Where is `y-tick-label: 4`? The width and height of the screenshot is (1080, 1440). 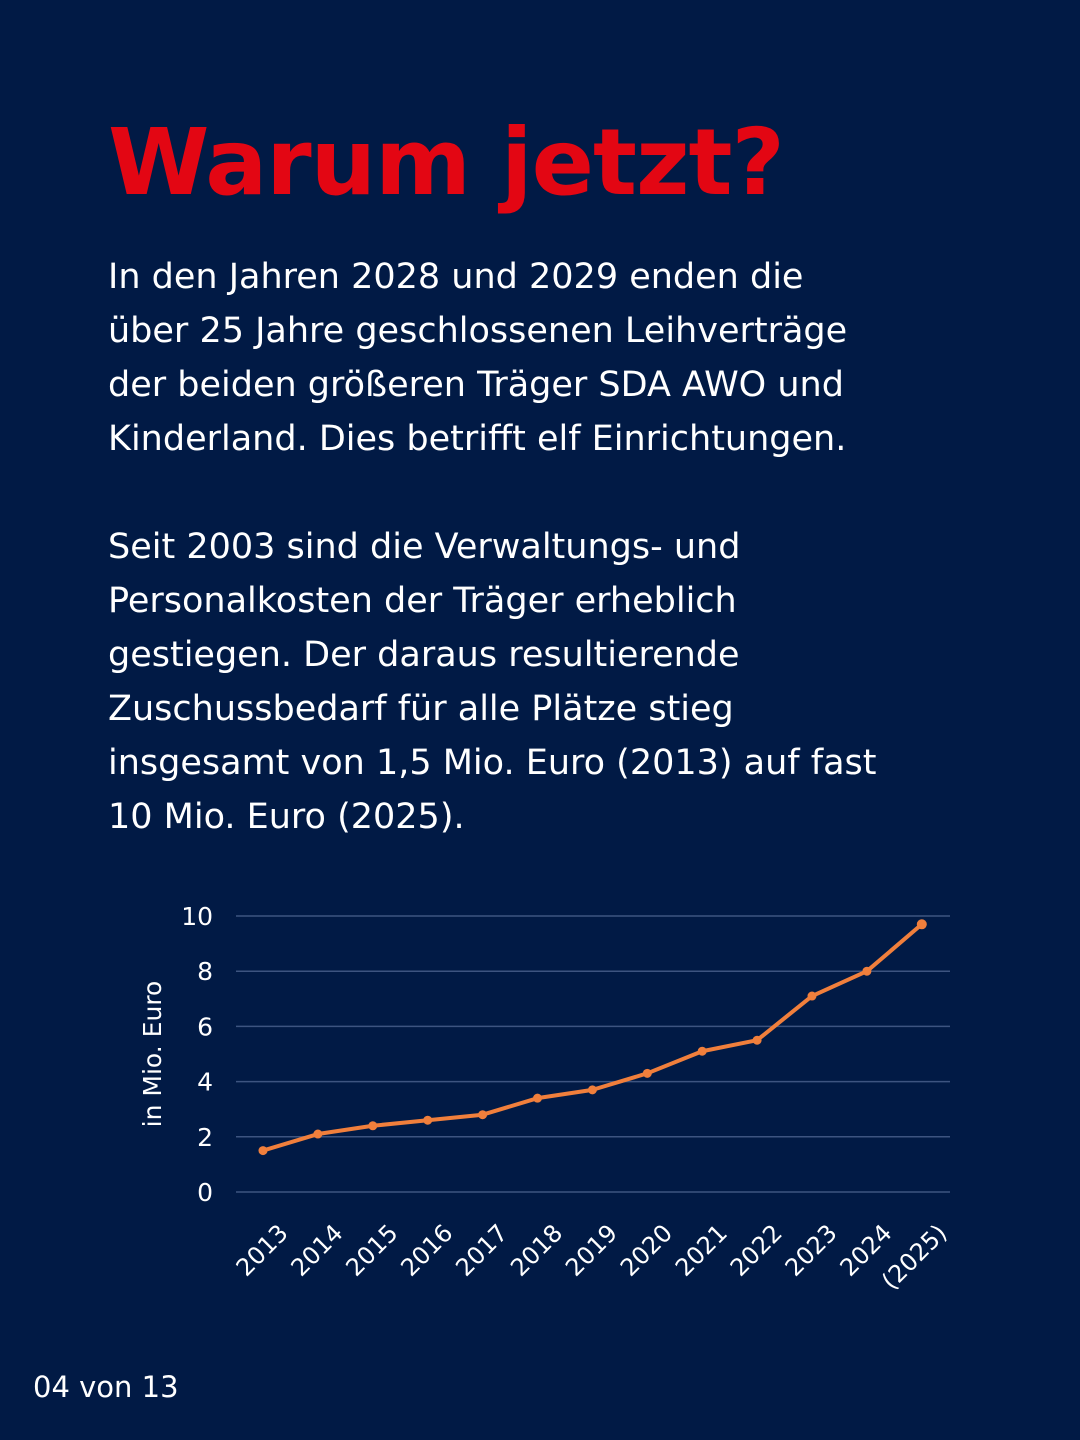 y-tick-label: 4 is located at coordinates (205, 1082).